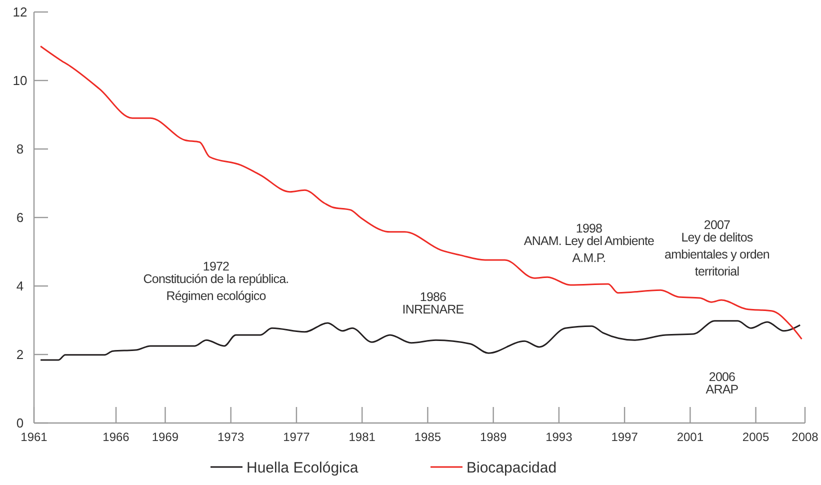 The width and height of the screenshot is (821, 485). I want to click on y-tick-label: 4, so click(20, 286).